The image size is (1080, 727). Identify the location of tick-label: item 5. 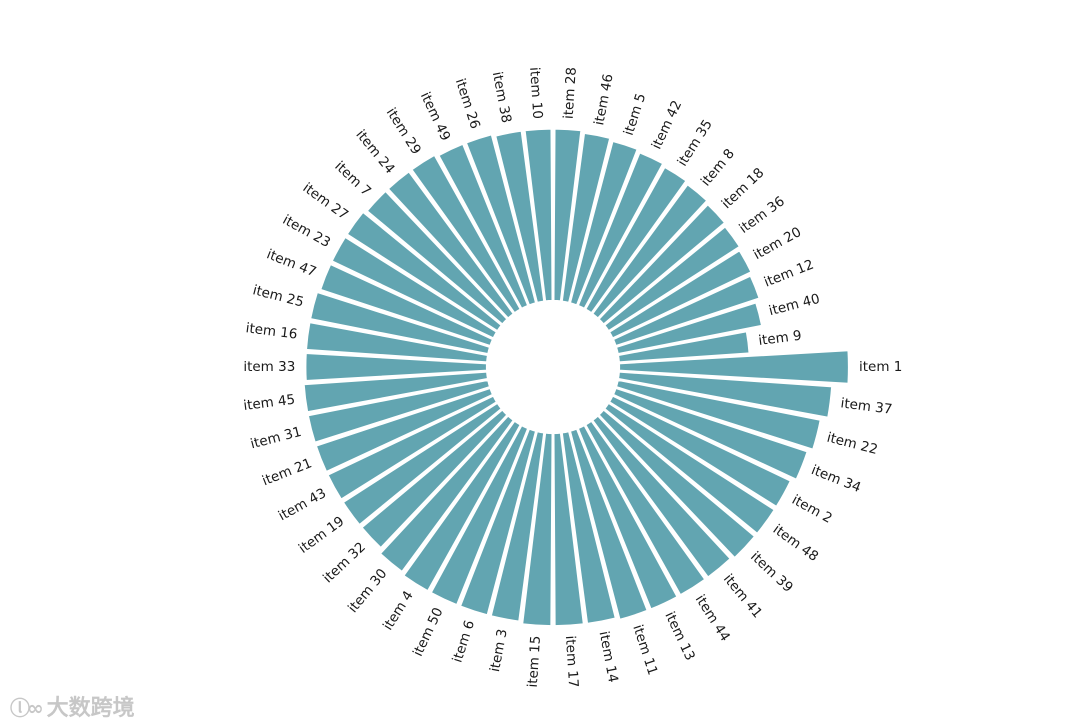
(635, 114).